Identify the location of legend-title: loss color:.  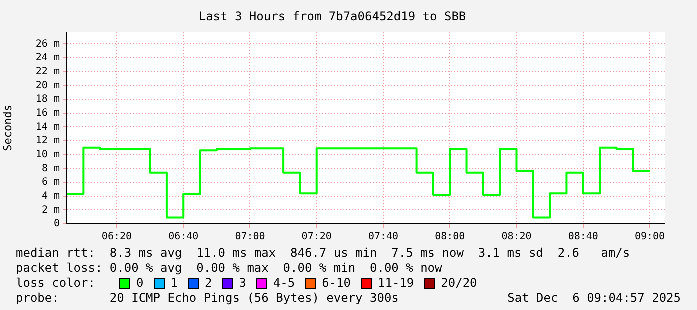
(56, 283).